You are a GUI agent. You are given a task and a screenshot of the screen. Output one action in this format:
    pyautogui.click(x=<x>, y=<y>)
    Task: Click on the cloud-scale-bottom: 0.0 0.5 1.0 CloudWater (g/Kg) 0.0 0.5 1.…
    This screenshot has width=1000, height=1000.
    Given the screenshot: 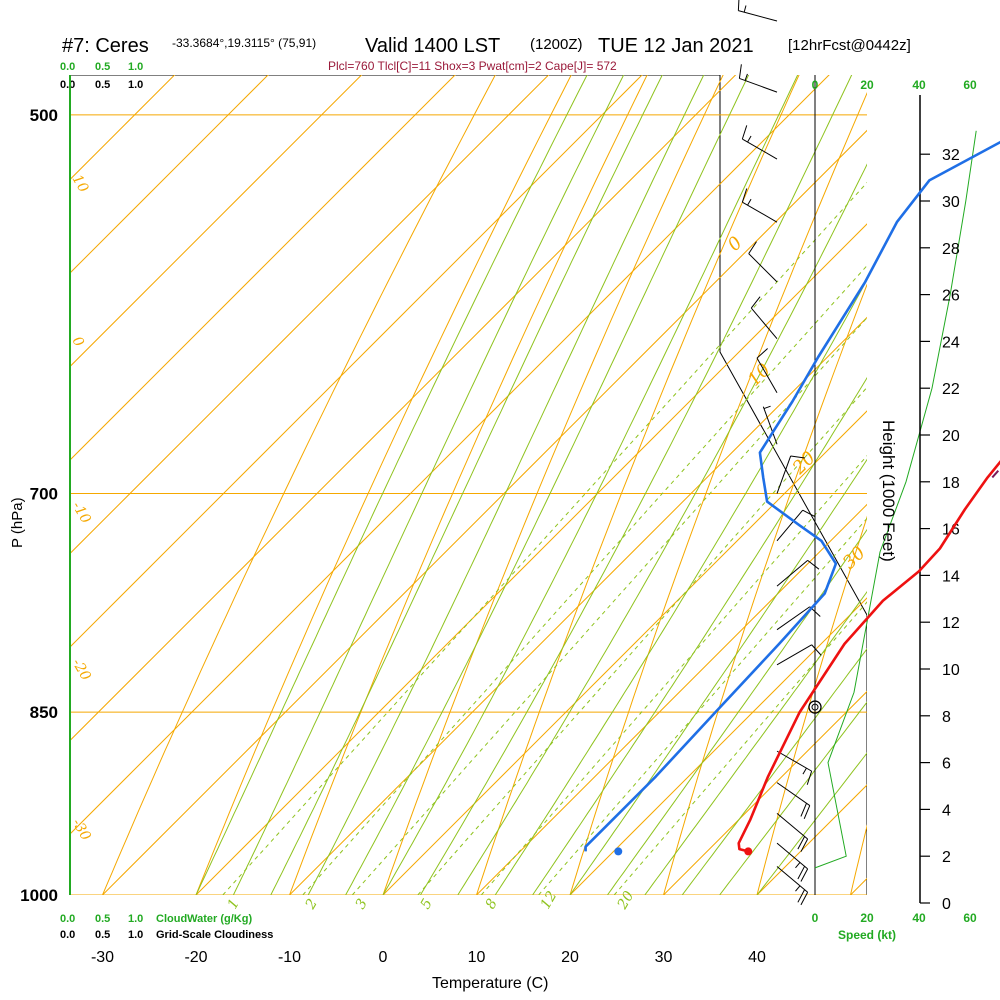 What is the action you would take?
    pyautogui.click(x=166, y=927)
    